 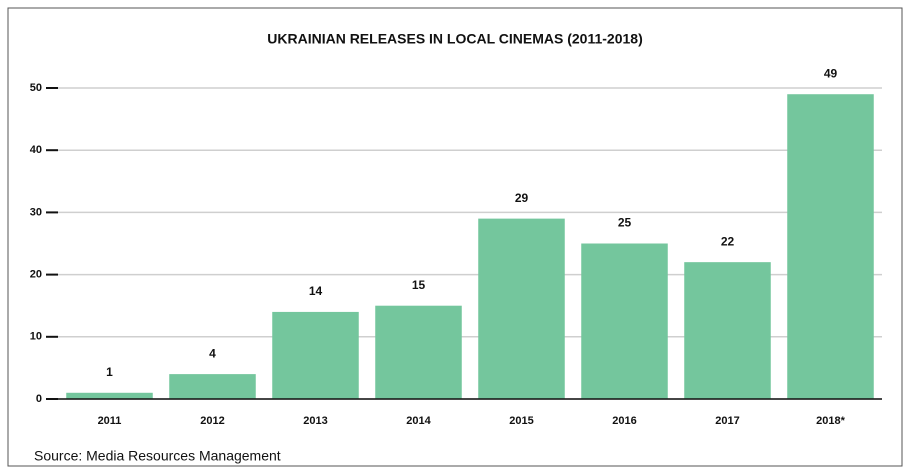 What do you see at coordinates (212, 353) in the screenshot?
I see `value-label: 4` at bounding box center [212, 353].